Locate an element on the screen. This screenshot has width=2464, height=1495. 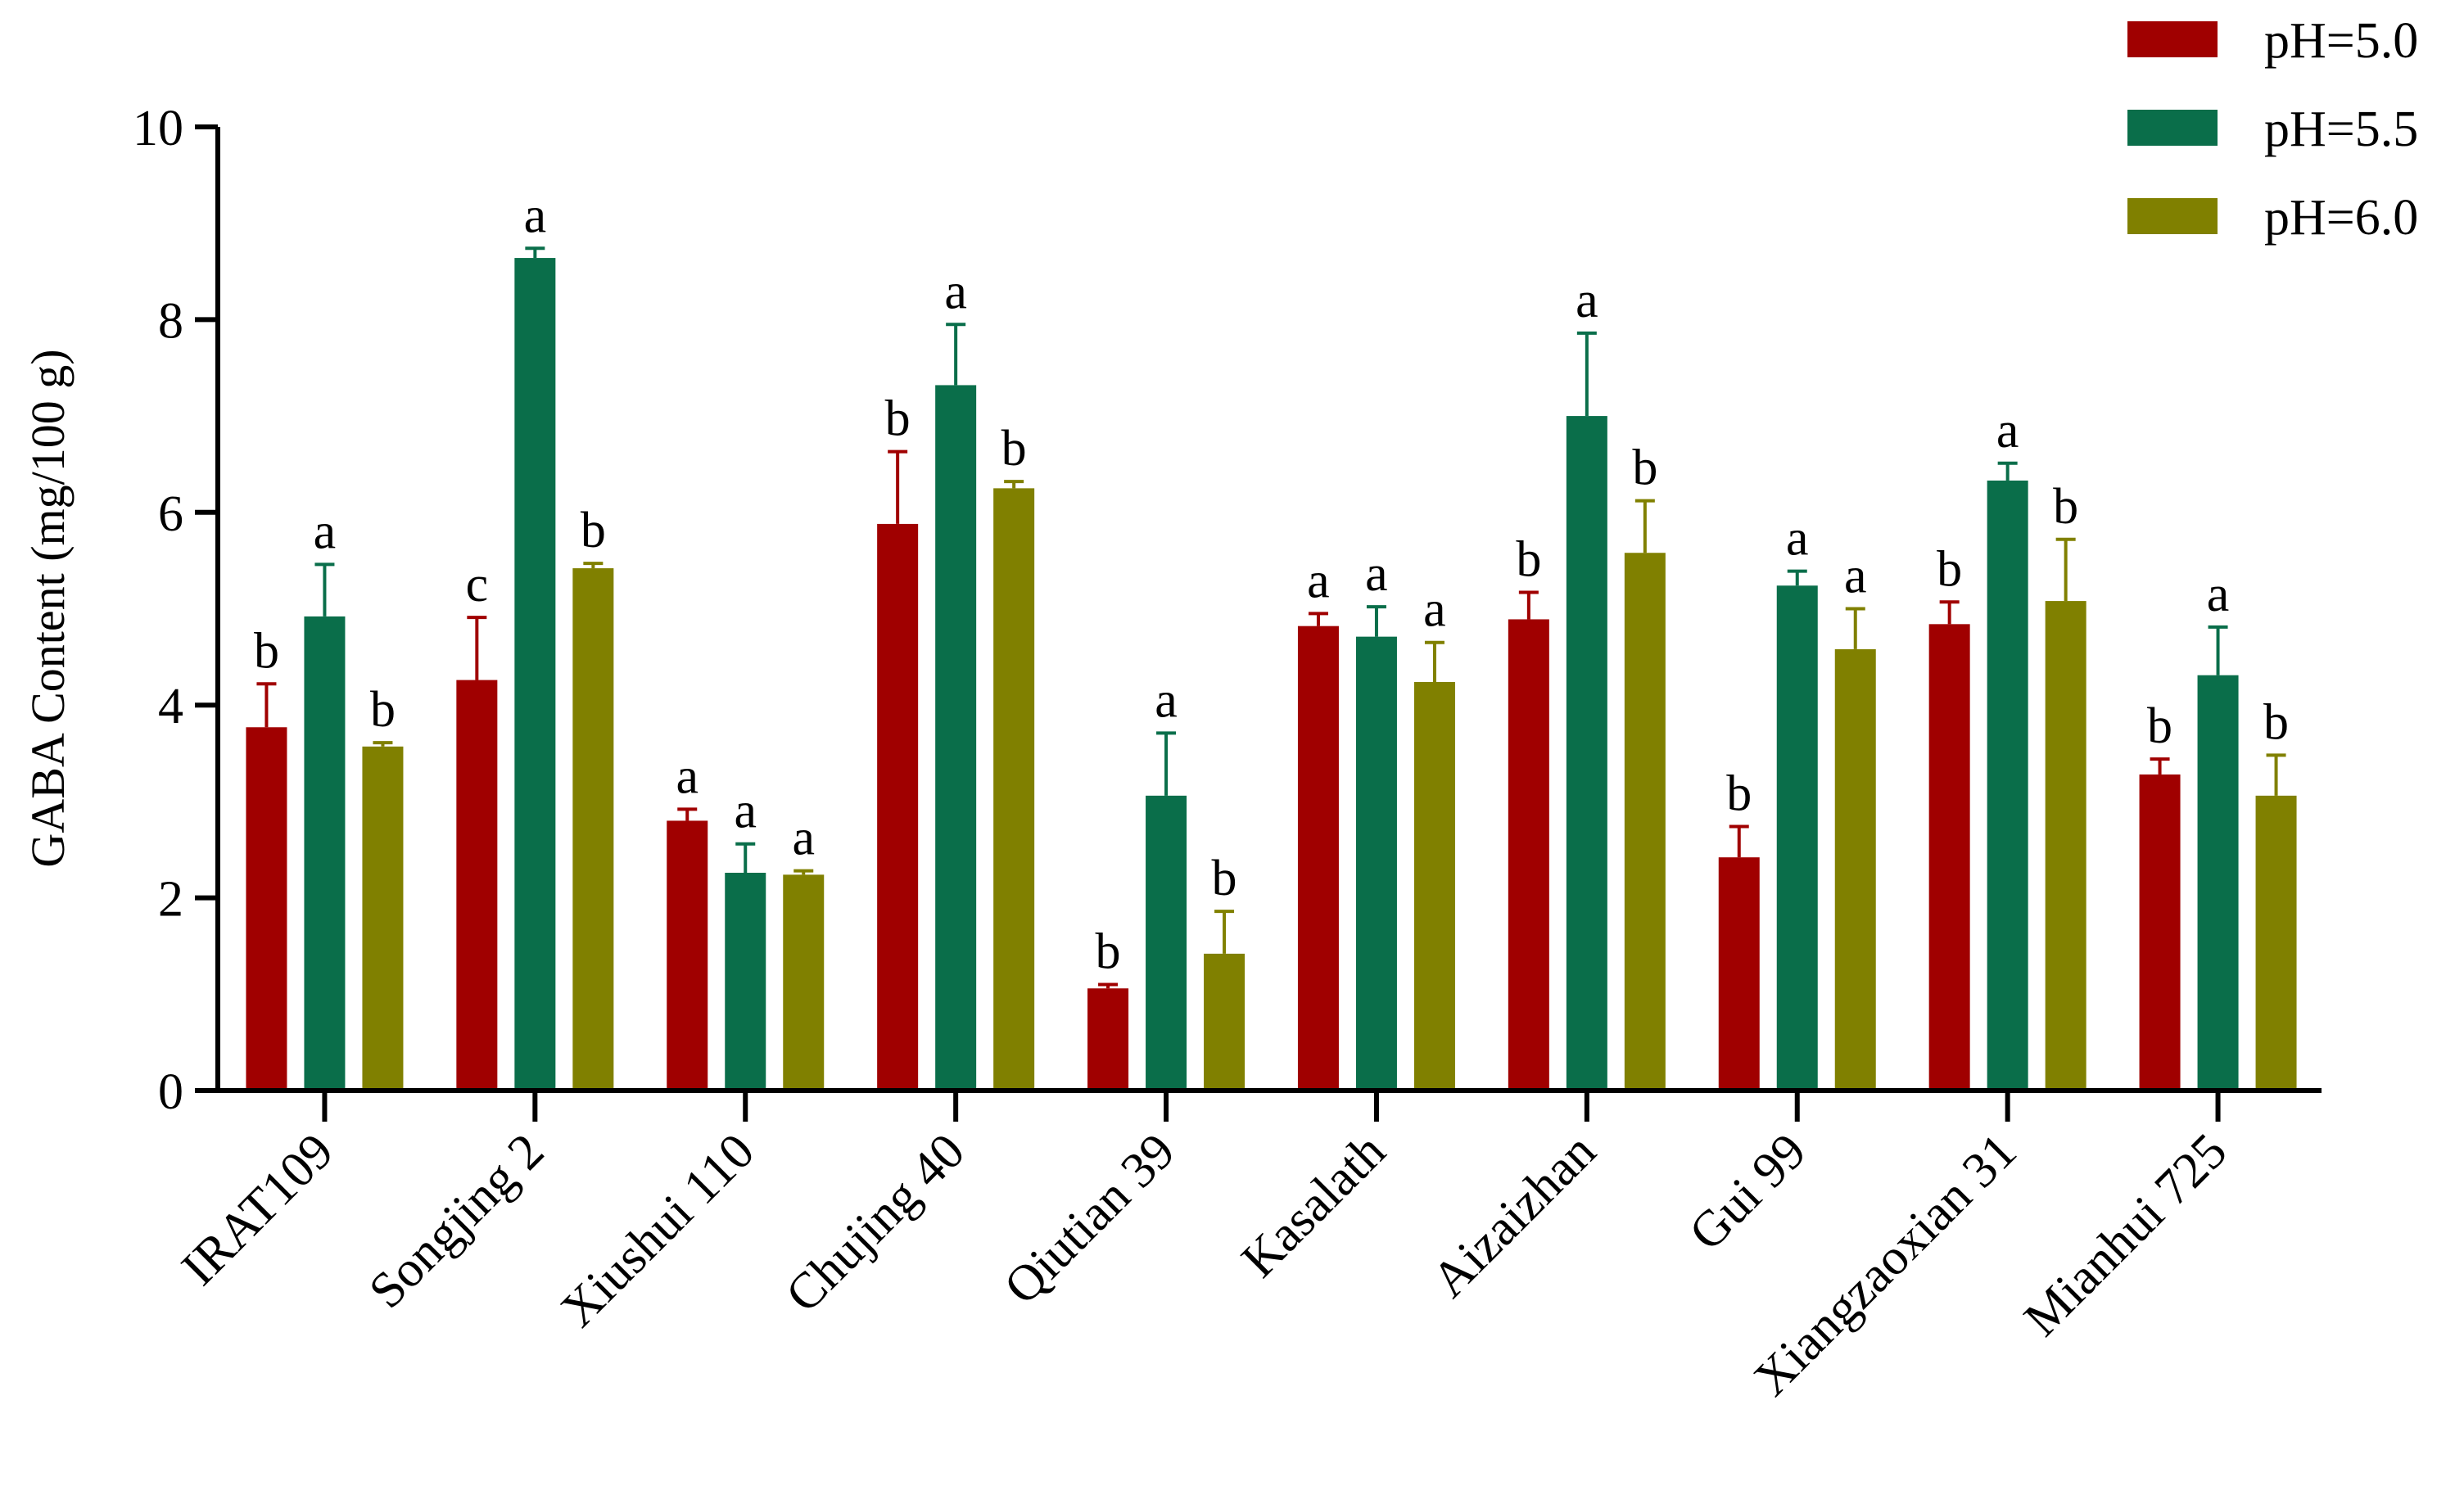
y-tick-label: 10 is located at coordinates (158, 128).